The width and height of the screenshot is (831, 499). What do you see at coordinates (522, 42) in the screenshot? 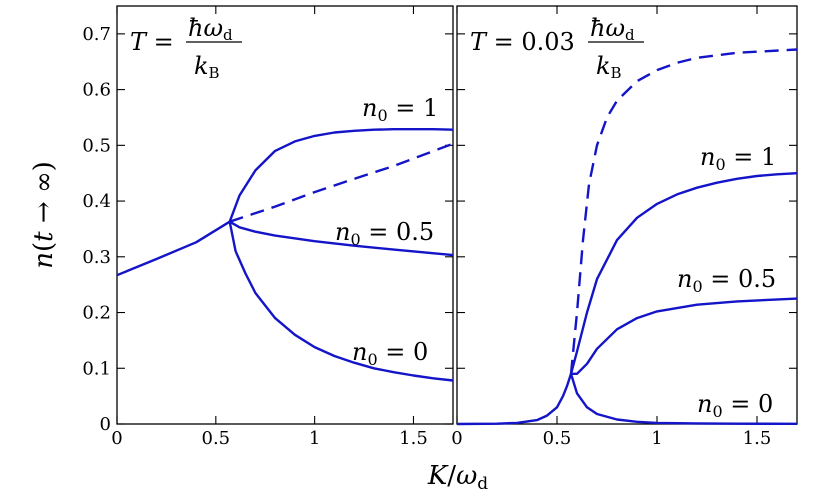
I see `right-title-lhs: T = 0.03` at bounding box center [522, 42].